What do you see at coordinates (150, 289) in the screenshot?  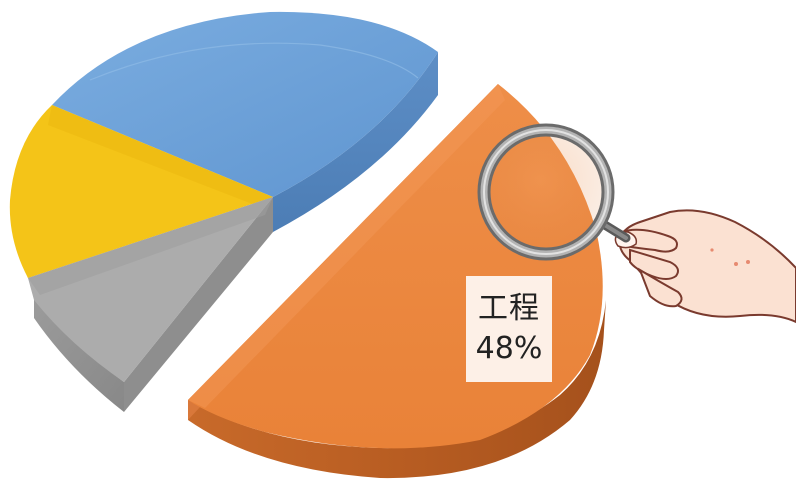 I see `slice-gray` at bounding box center [150, 289].